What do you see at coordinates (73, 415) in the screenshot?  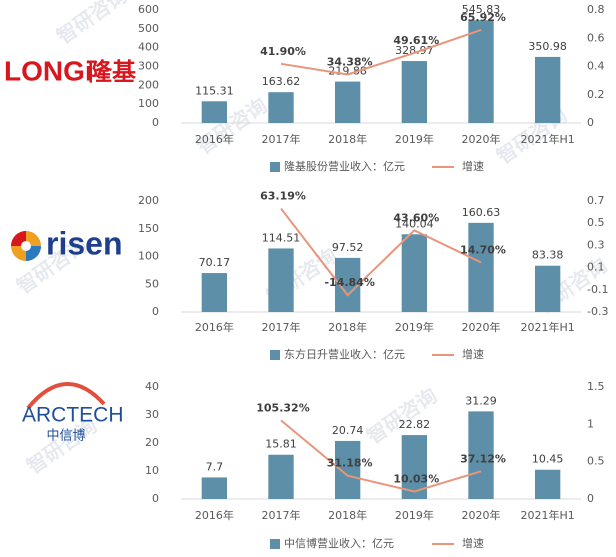 I see `logo-text: ARCTECH` at bounding box center [73, 415].